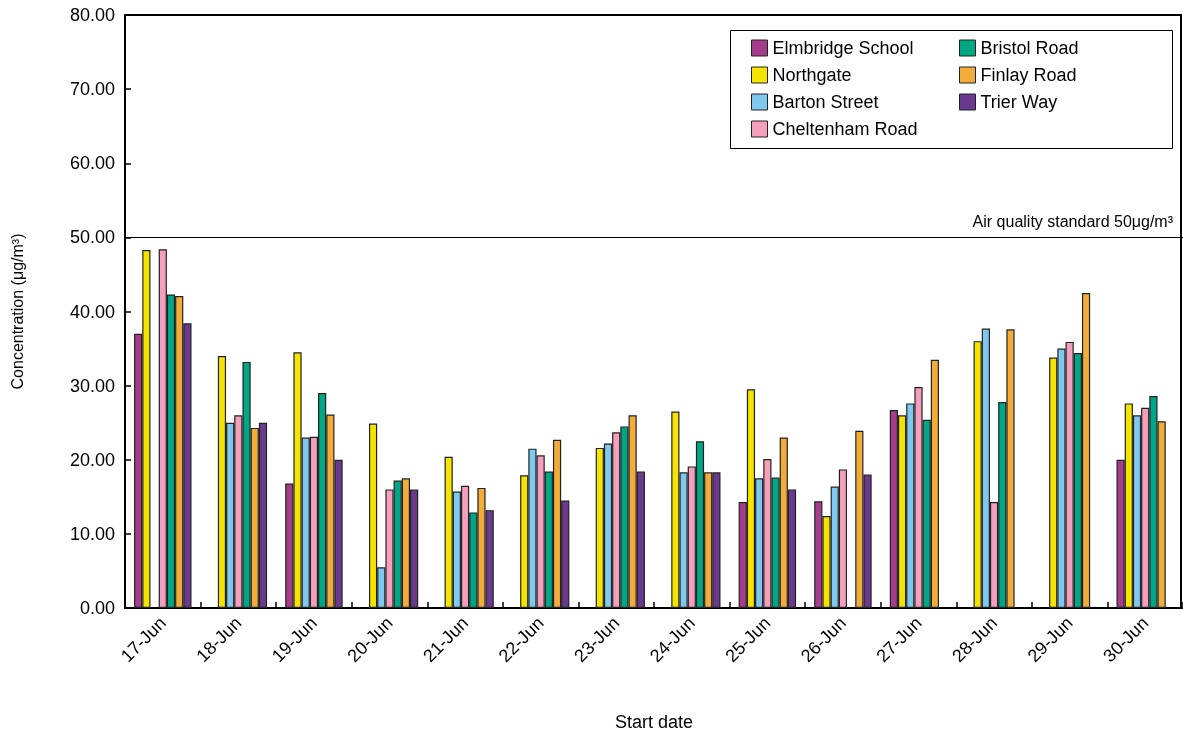 This screenshot has height=738, width=1183. What do you see at coordinates (1073, 221) in the screenshot?
I see `ref-line-label: Air quality standard 50μg/m³` at bounding box center [1073, 221].